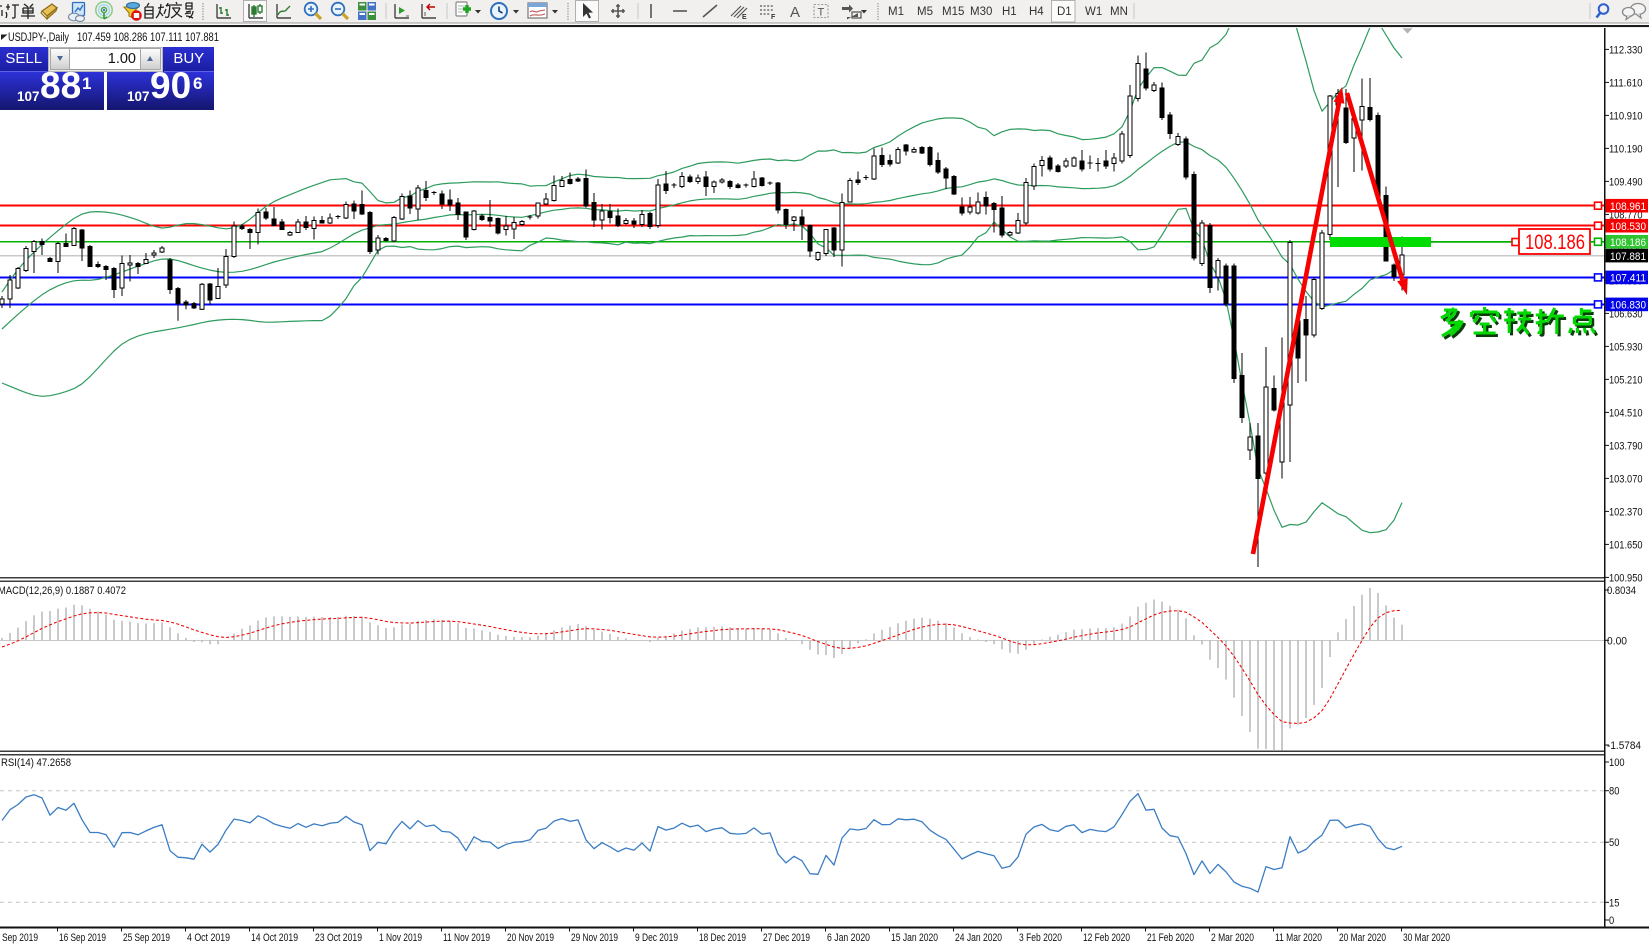 The height and width of the screenshot is (944, 1649). I want to click on svg-text: -1.5784, so click(1624, 746).